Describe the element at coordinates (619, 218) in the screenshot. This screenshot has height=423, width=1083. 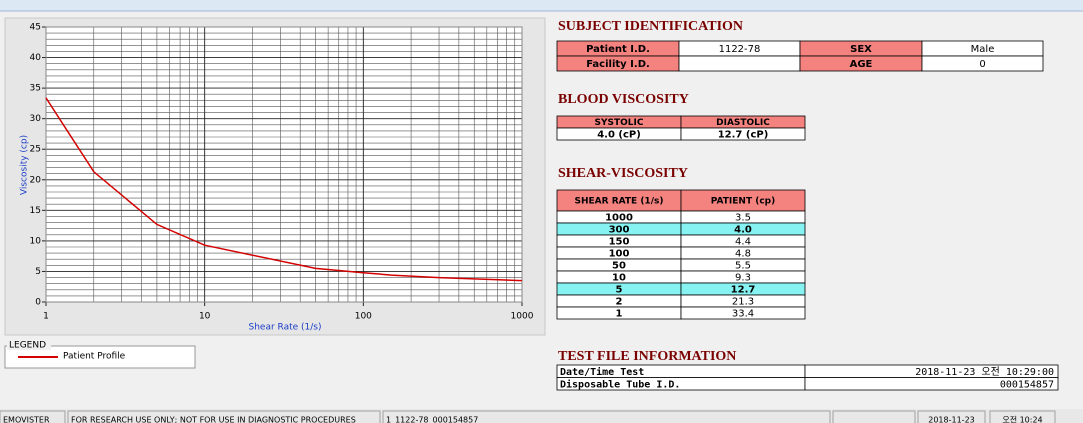
I see `cell-text: 1000` at that location.